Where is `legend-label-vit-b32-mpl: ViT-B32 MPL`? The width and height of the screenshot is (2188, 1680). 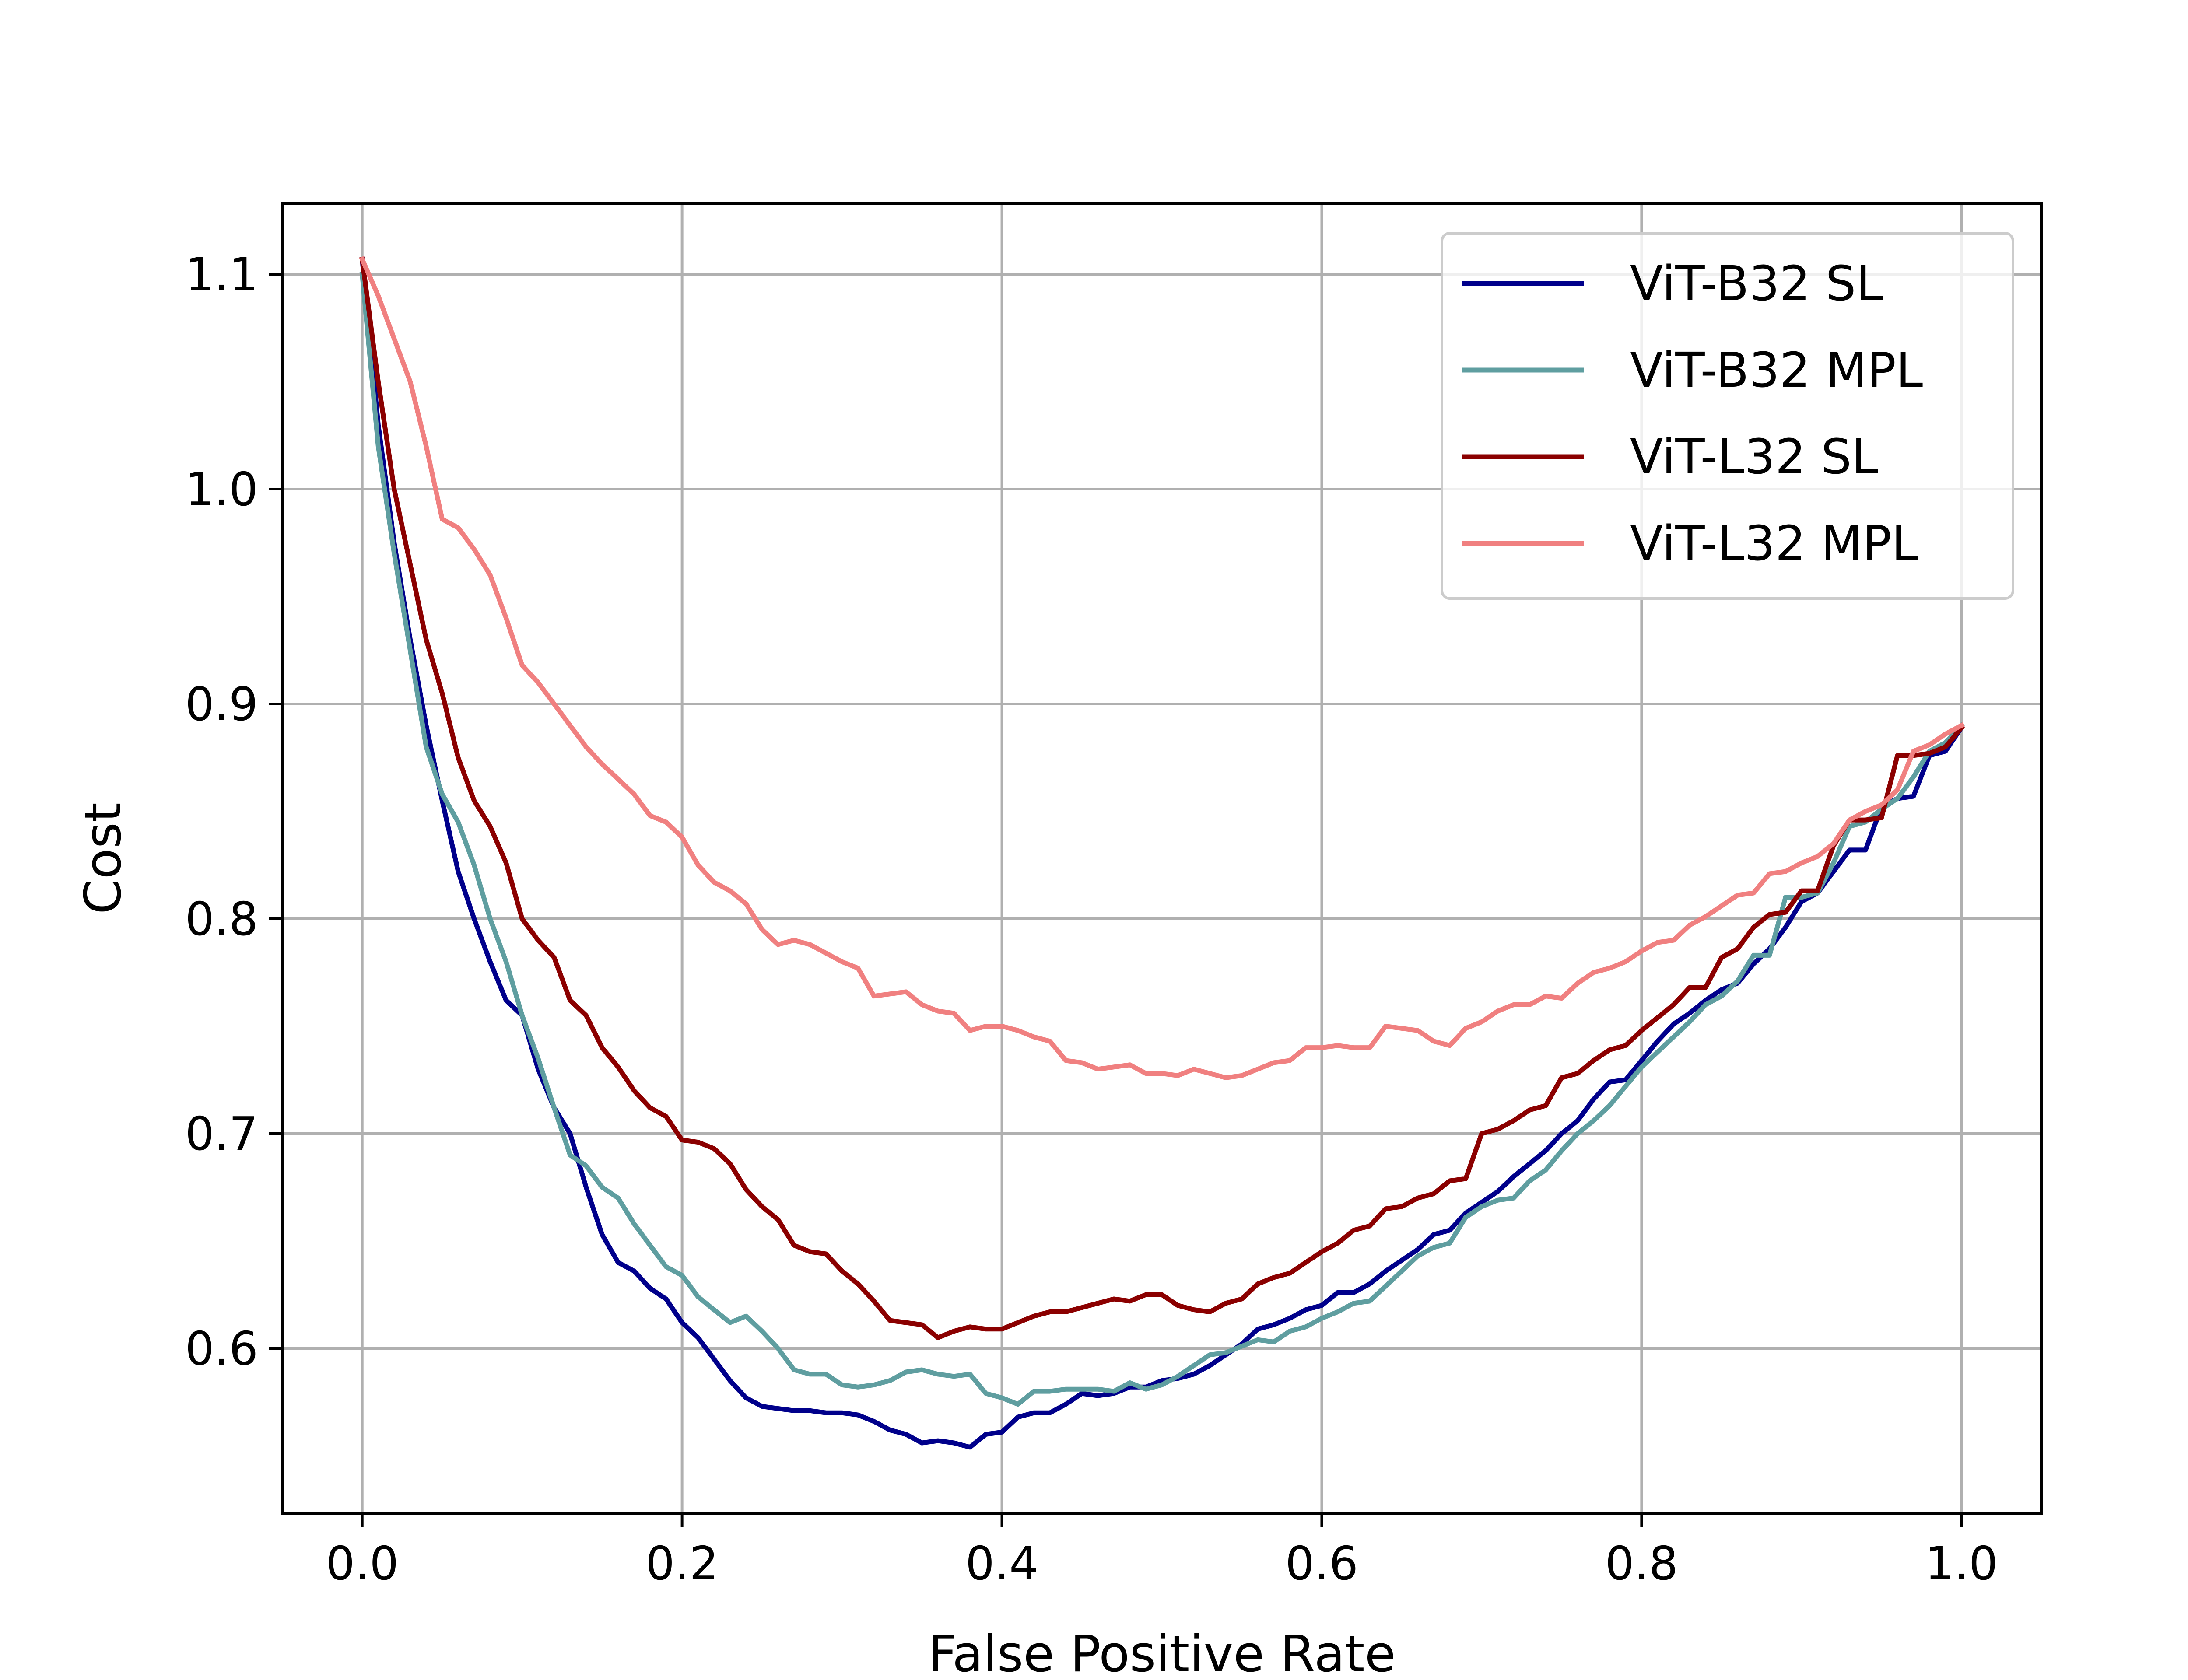 legend-label-vit-b32-mpl: ViT-B32 MPL is located at coordinates (1776, 370).